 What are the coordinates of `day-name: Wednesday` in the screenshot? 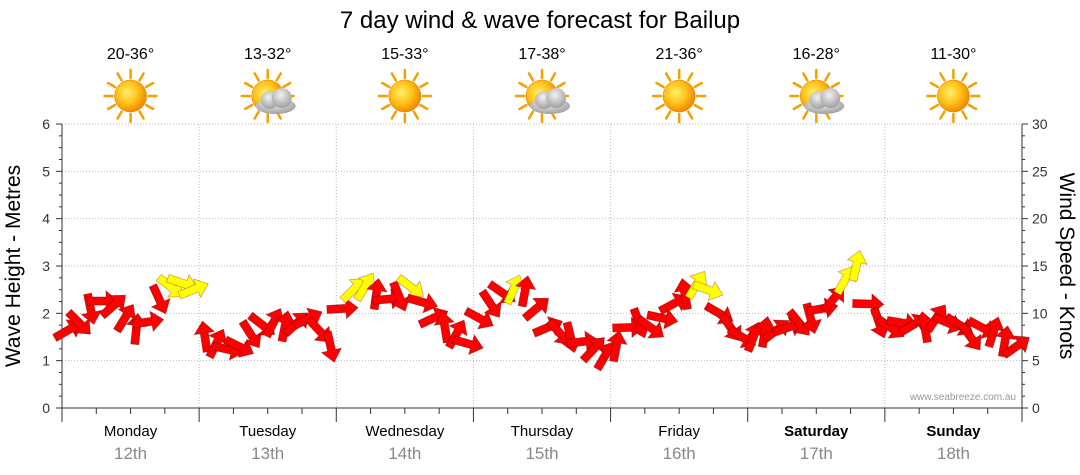 It's located at (404, 431).